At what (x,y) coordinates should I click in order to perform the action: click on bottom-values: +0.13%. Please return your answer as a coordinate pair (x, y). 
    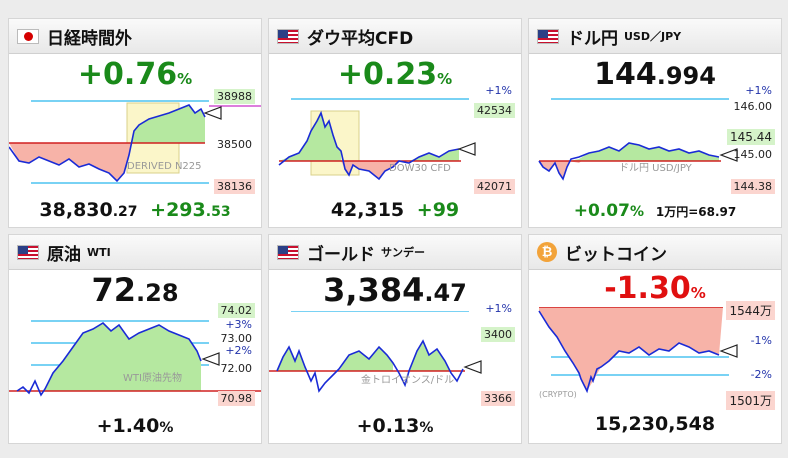
    Looking at the image, I should click on (395, 426).